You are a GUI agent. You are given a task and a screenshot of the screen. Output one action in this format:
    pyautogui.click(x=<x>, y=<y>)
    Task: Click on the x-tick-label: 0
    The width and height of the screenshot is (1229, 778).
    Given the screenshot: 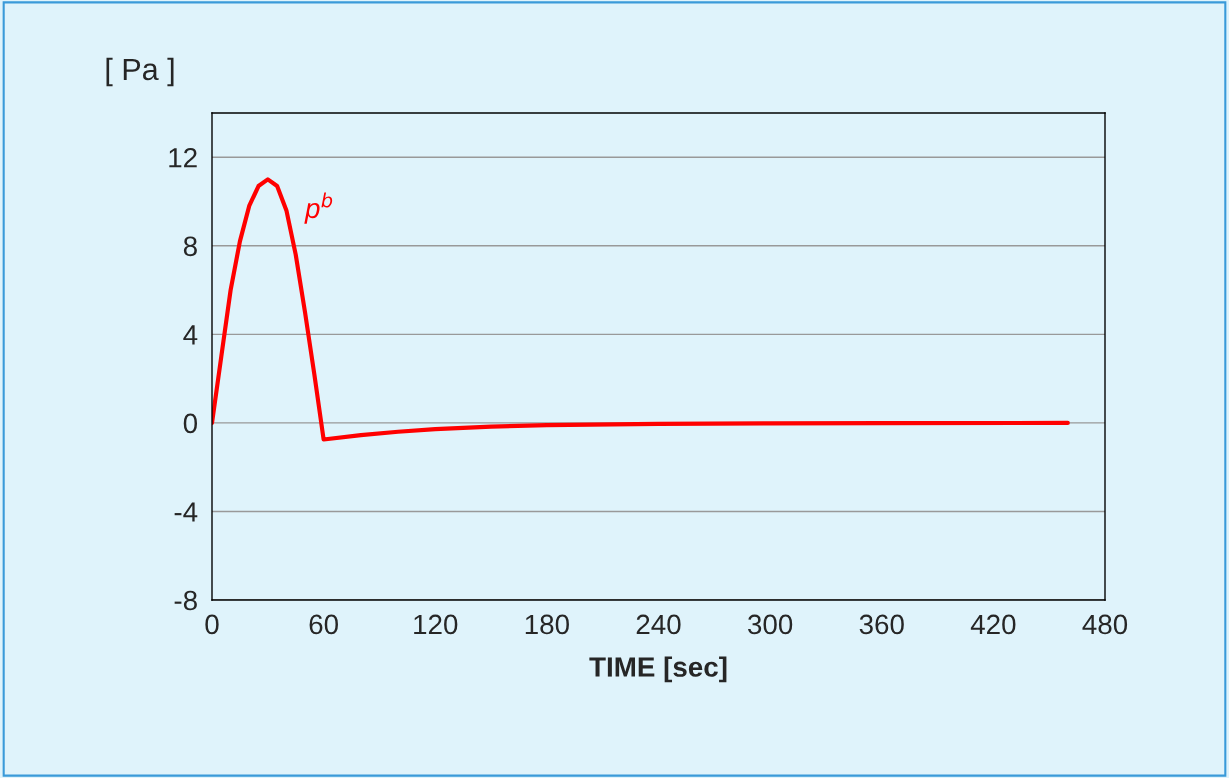 What is the action you would take?
    pyautogui.click(x=212, y=624)
    